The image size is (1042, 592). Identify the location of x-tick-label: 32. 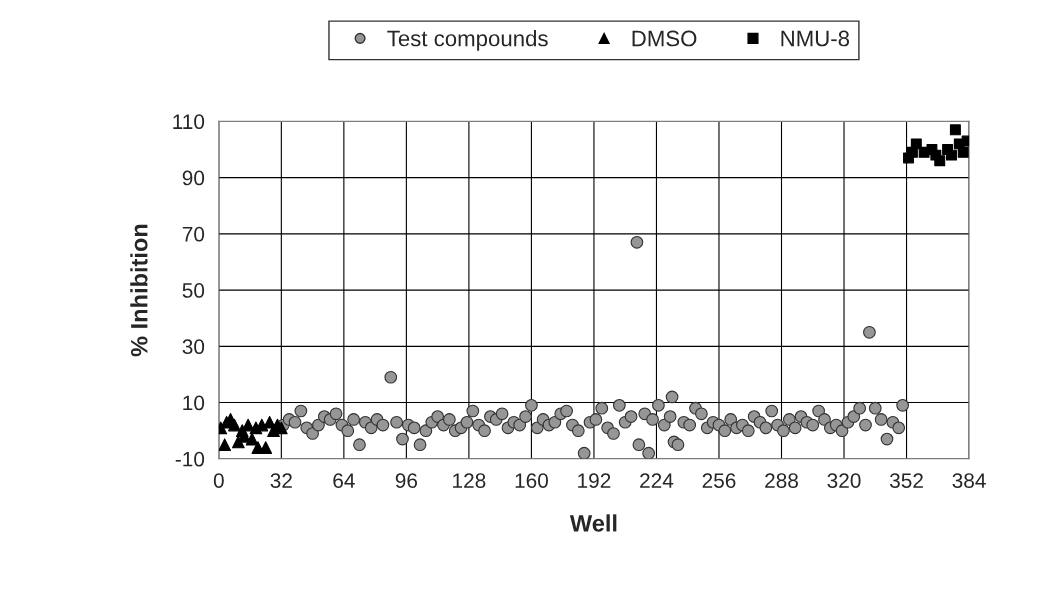
(281, 480).